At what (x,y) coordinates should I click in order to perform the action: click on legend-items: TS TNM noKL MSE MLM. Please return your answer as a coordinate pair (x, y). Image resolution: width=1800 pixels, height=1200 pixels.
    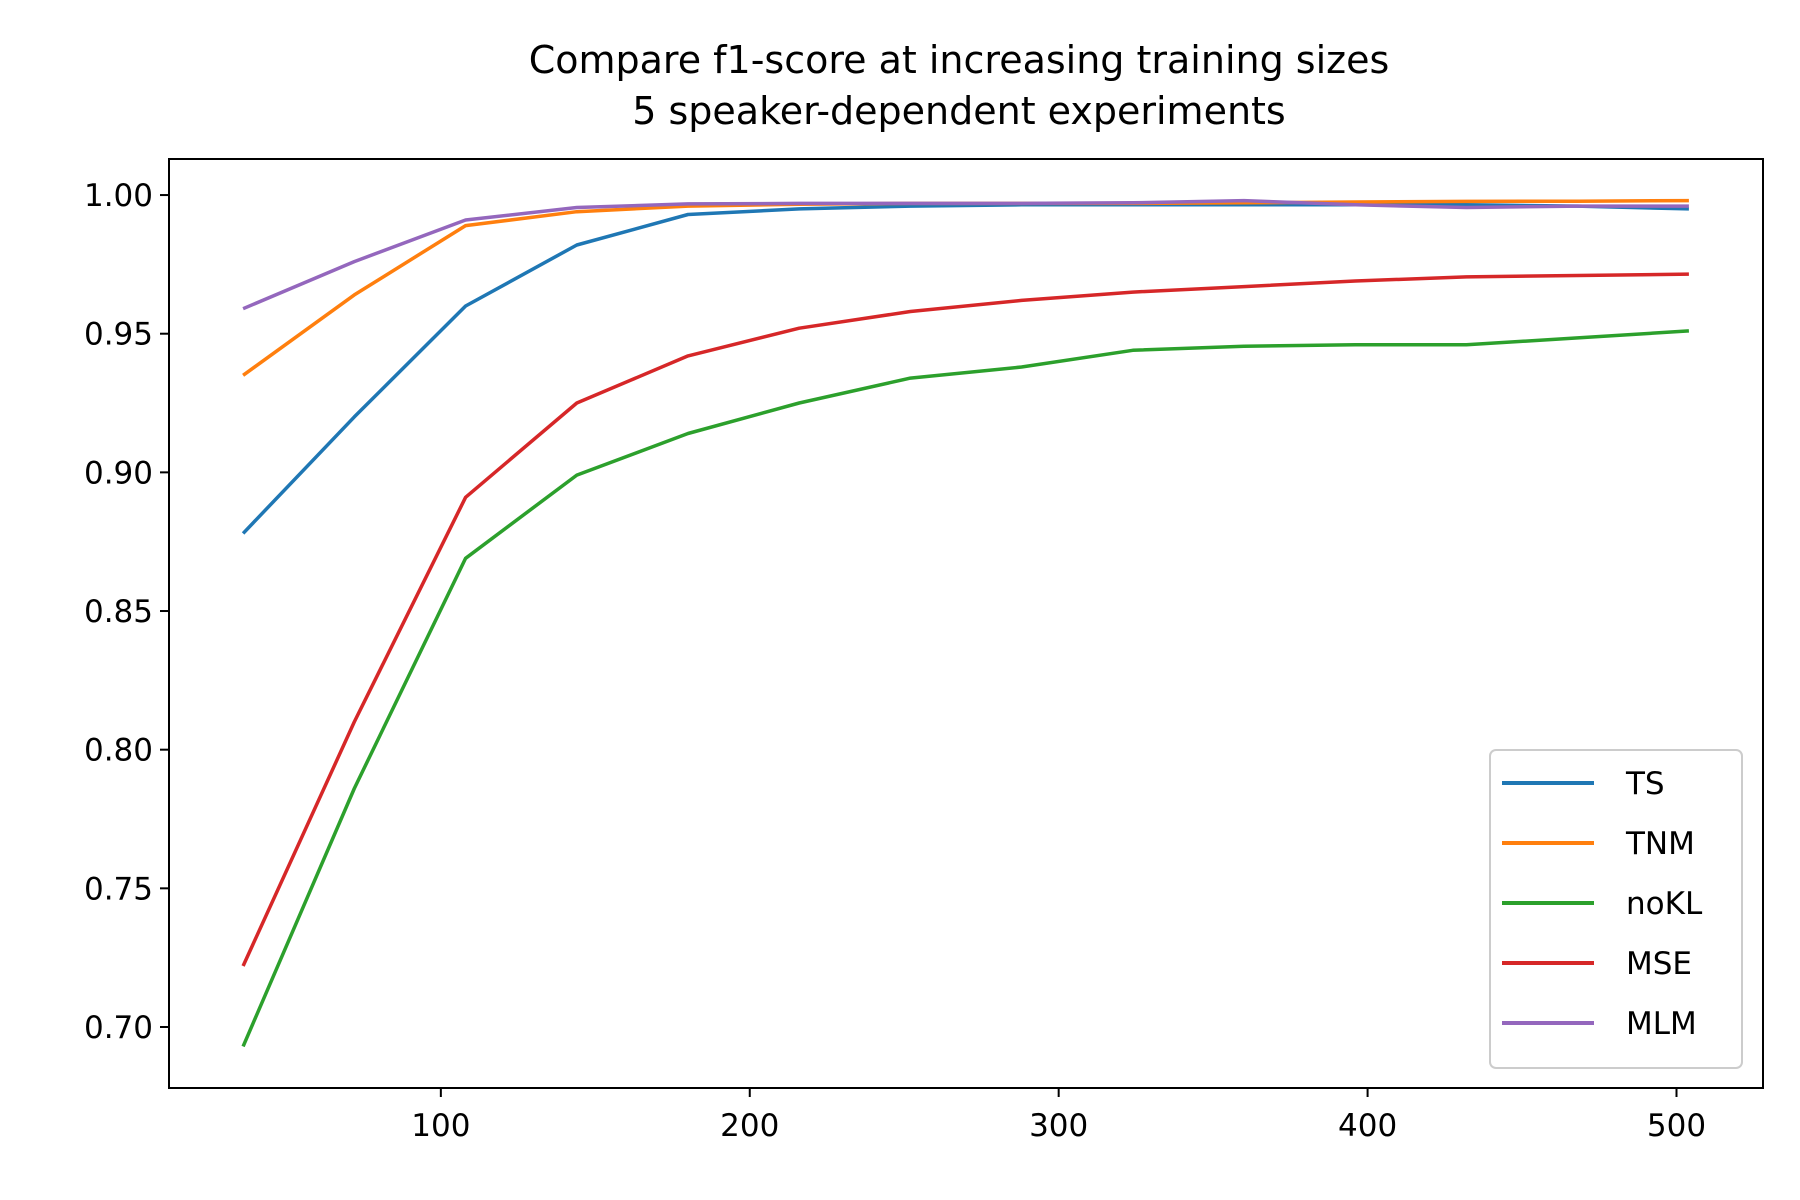
    Looking at the image, I should click on (1602, 904).